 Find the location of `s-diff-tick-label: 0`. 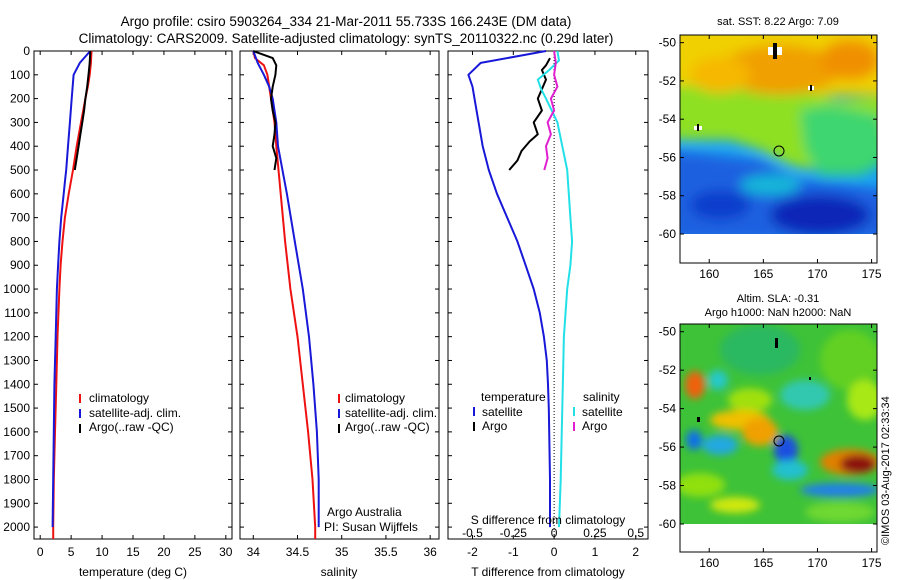

s-diff-tick-label: 0 is located at coordinates (554, 533).